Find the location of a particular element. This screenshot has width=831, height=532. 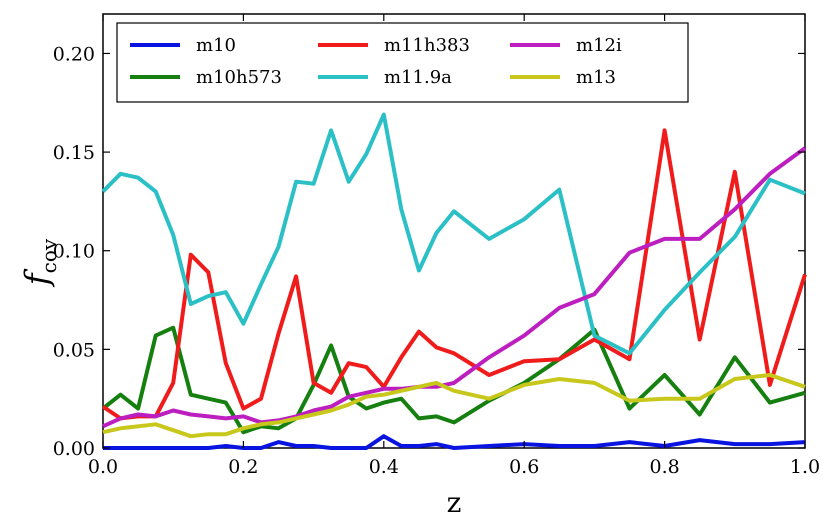

y-axis-title: fcov is located at coordinates (39, 262).